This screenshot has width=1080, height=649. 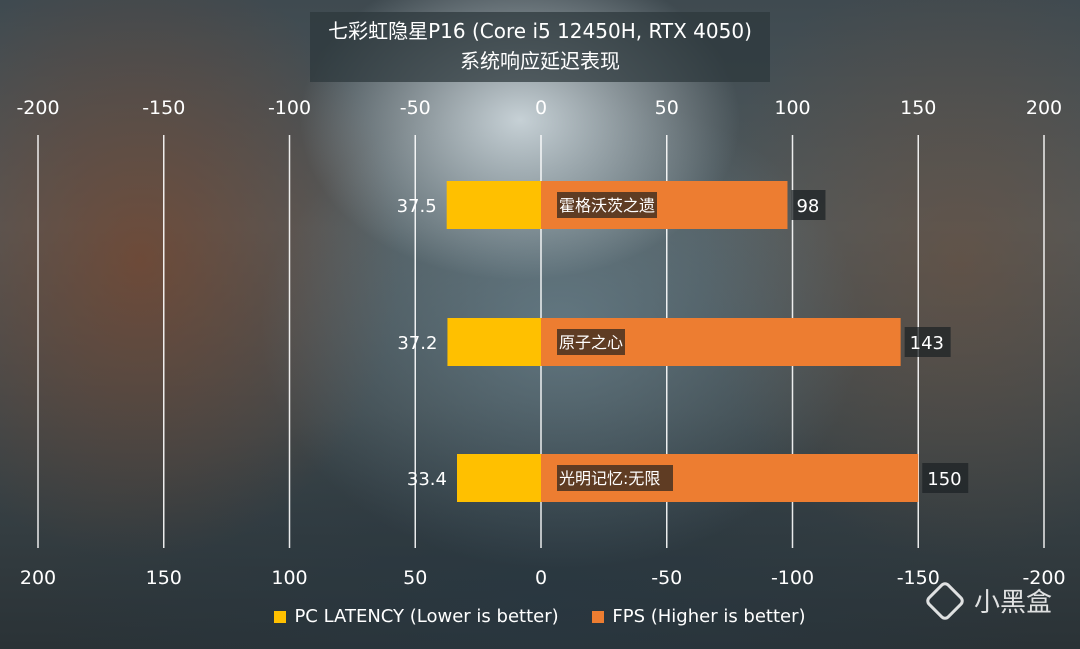 What do you see at coordinates (541, 578) in the screenshot?
I see `bottom-axis-tick-label: 0` at bounding box center [541, 578].